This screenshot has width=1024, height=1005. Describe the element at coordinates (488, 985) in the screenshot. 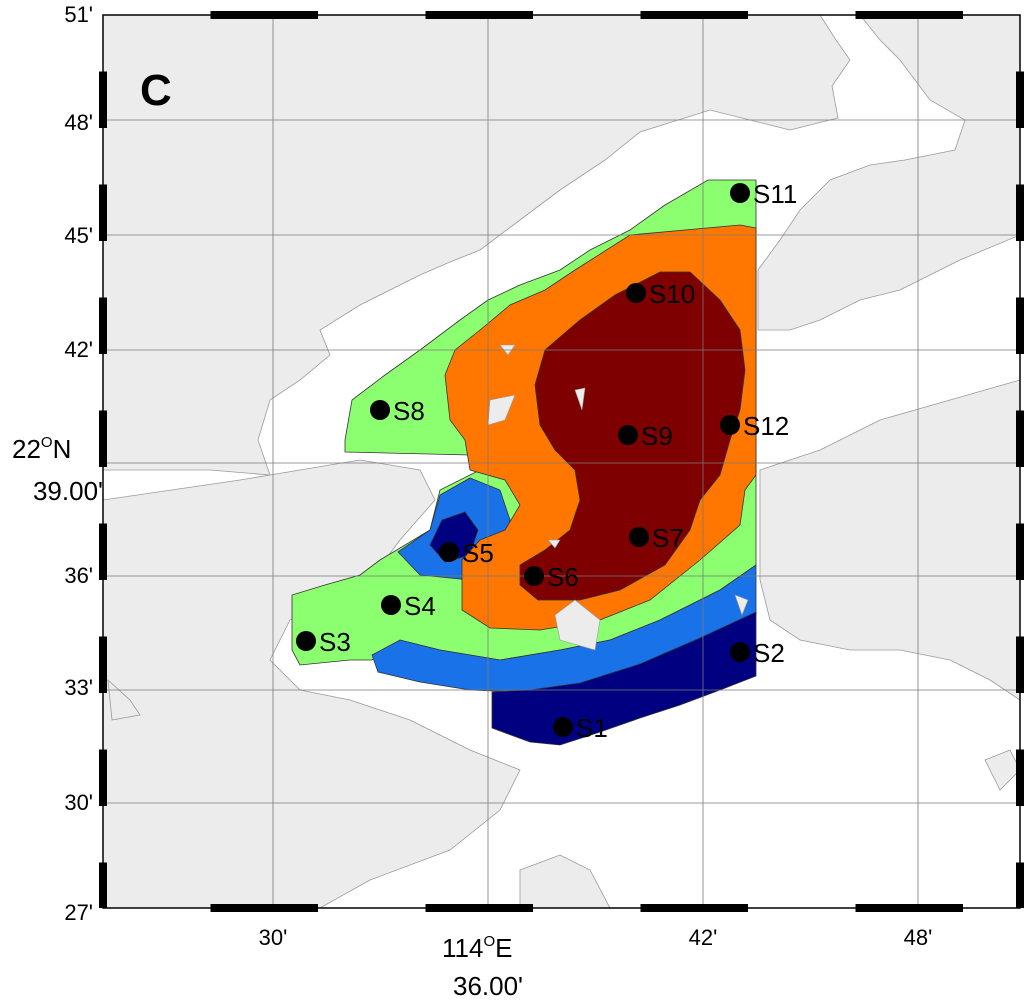

I see `x-axis-main-minutes: 36.00'` at that location.